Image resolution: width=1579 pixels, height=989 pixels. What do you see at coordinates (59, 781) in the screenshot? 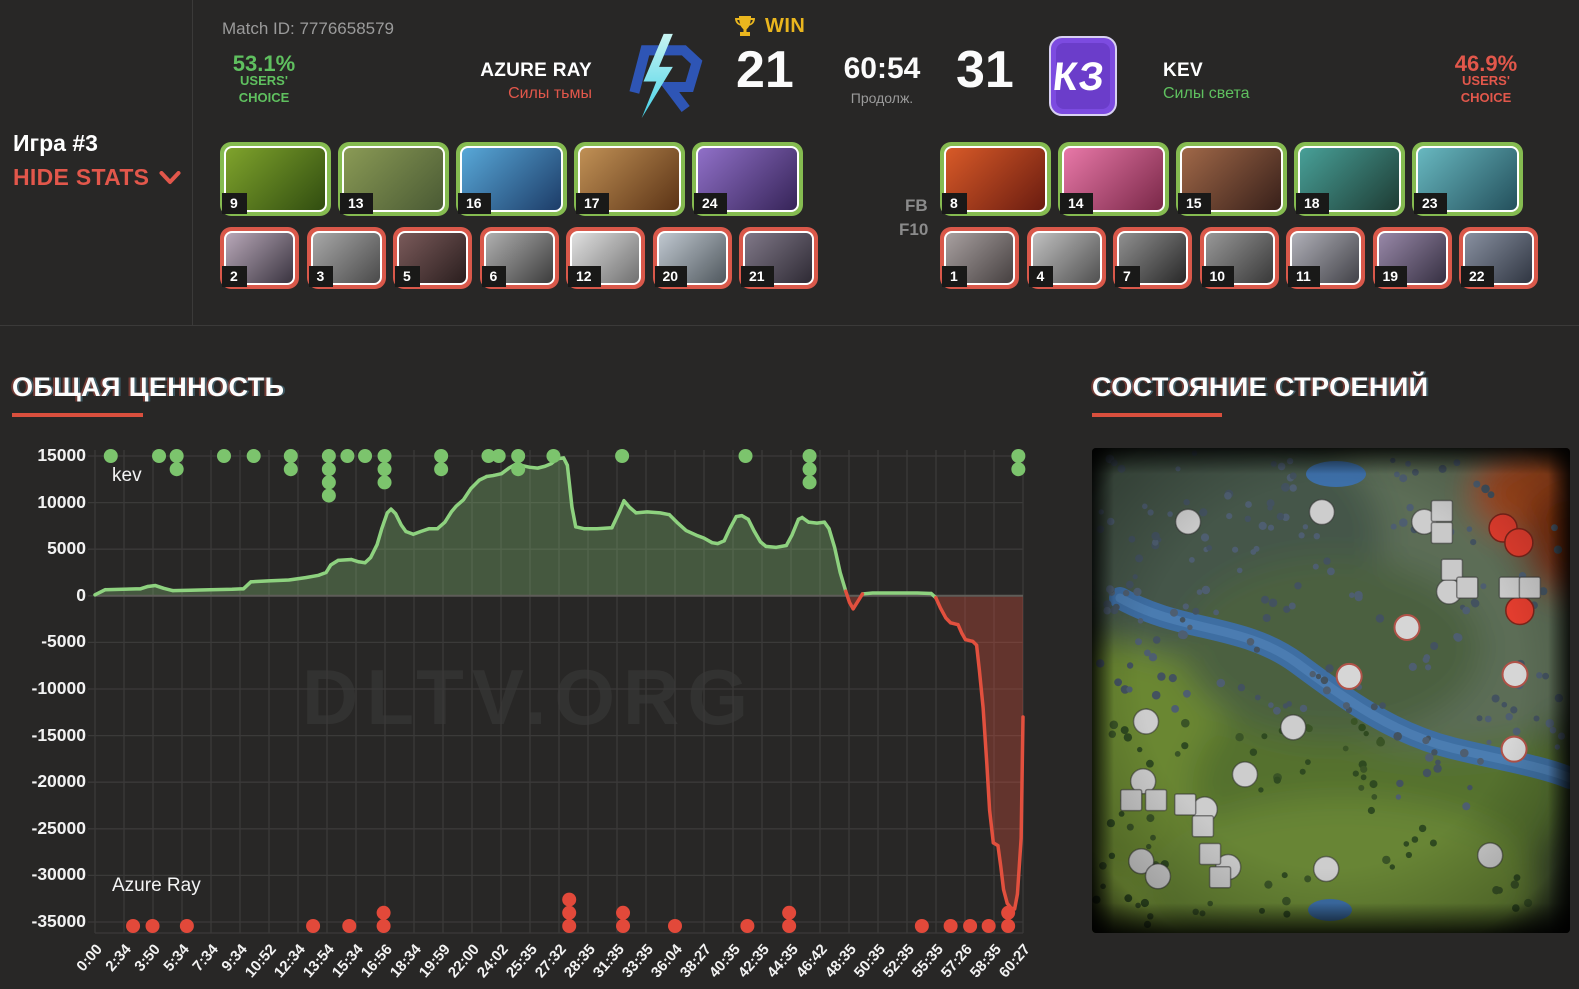
I see `y-axis-tick-label: -20000` at bounding box center [59, 781].